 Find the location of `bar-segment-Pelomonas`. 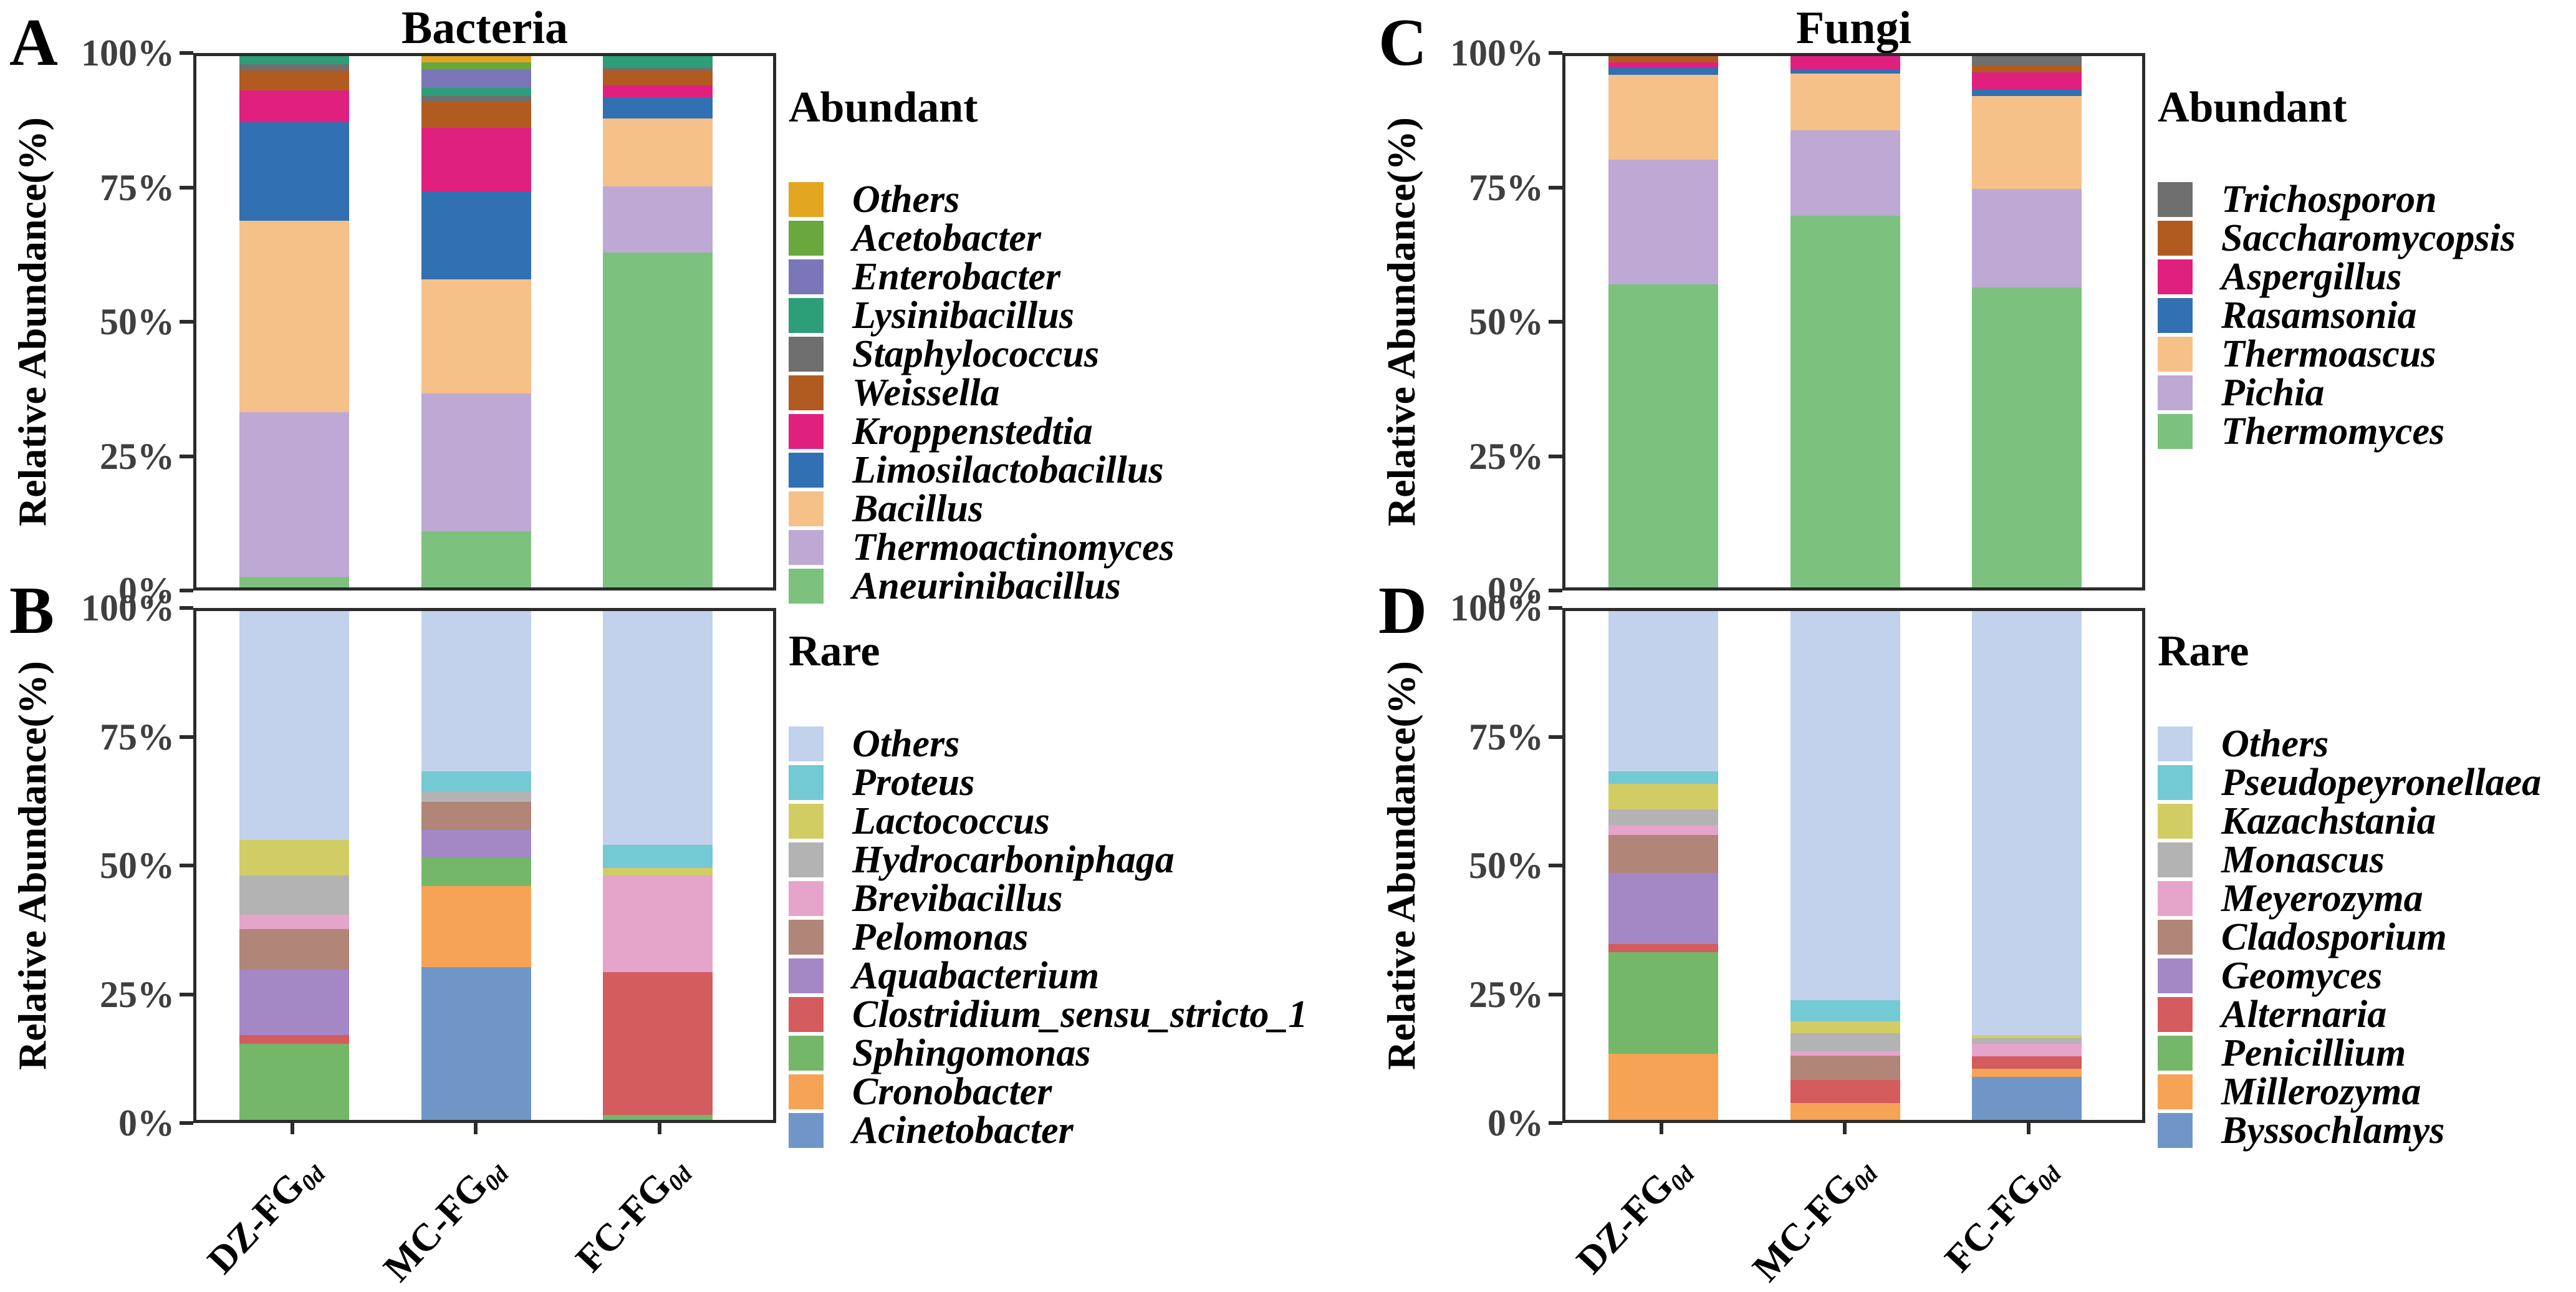

bar-segment-Pelomonas is located at coordinates (476, 815).